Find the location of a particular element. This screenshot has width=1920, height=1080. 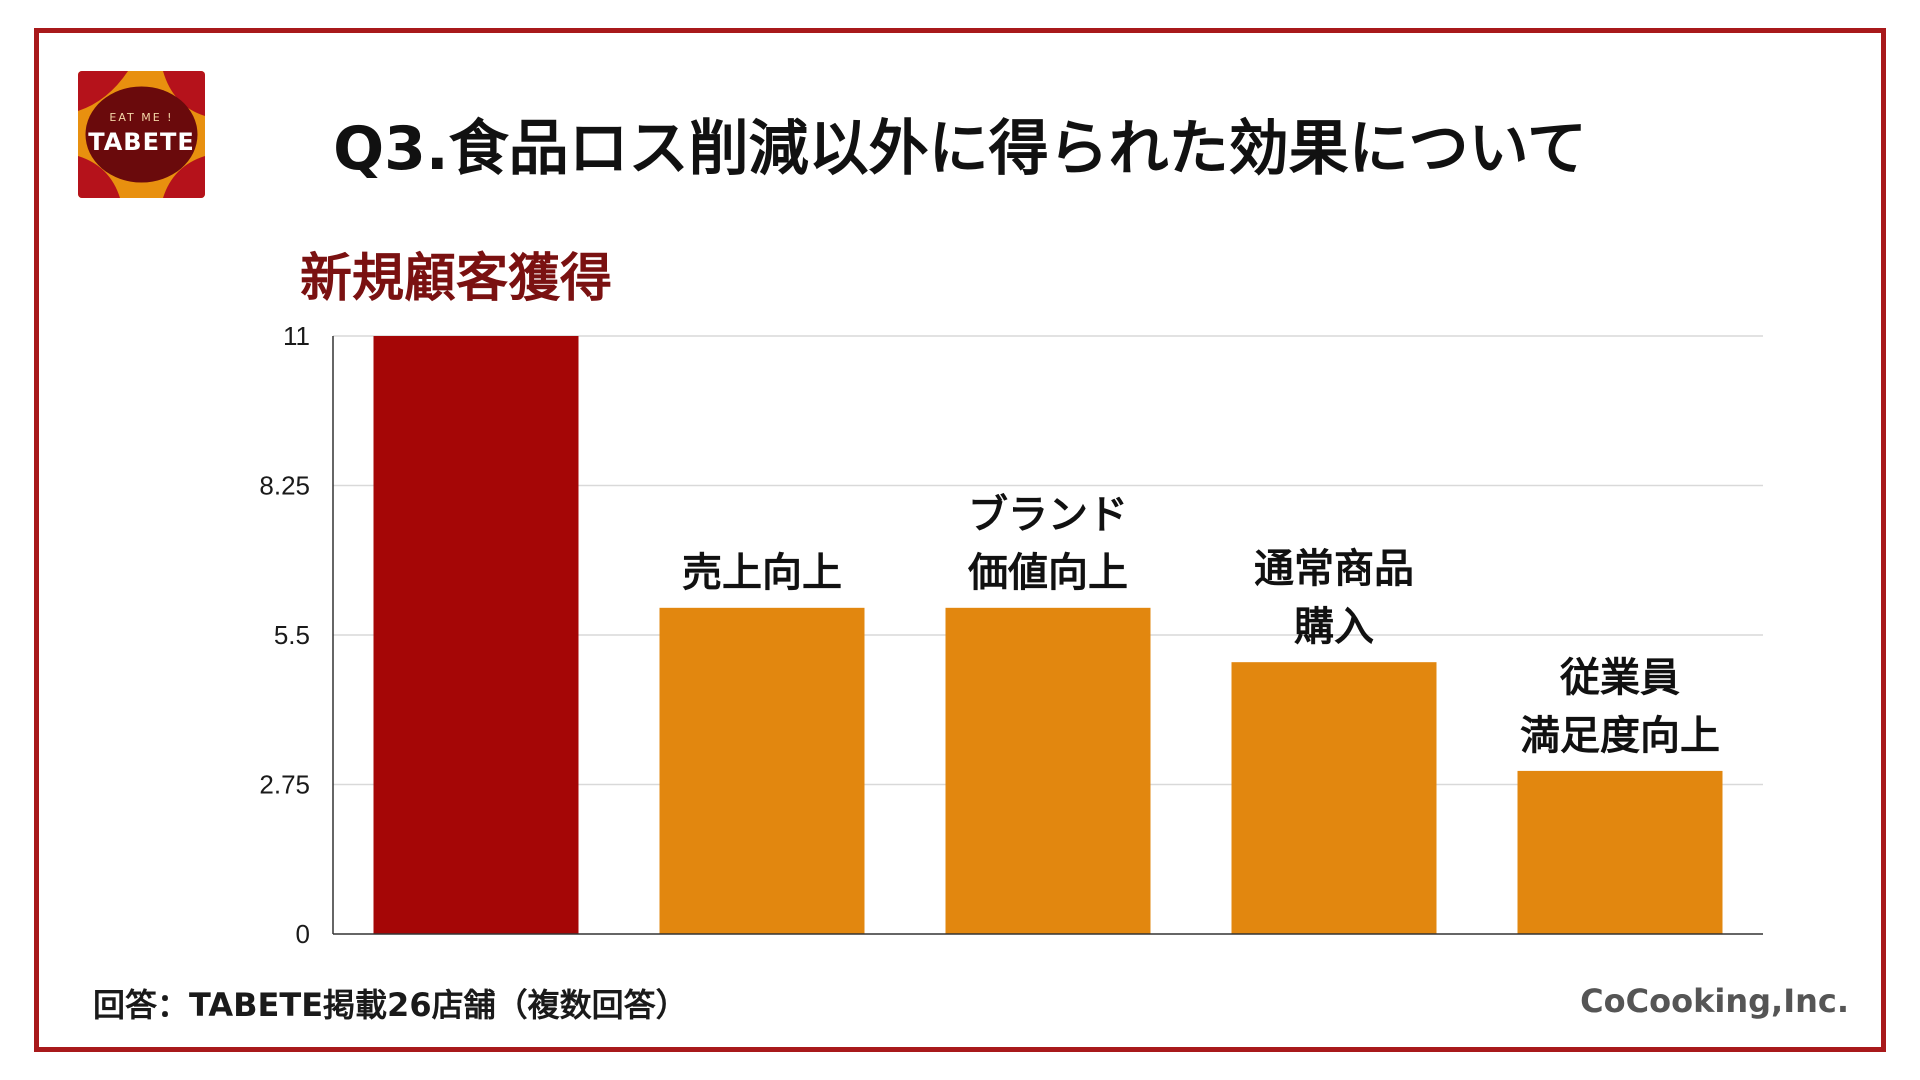

bar-category-label: 価値向上 is located at coordinates (1047, 573).